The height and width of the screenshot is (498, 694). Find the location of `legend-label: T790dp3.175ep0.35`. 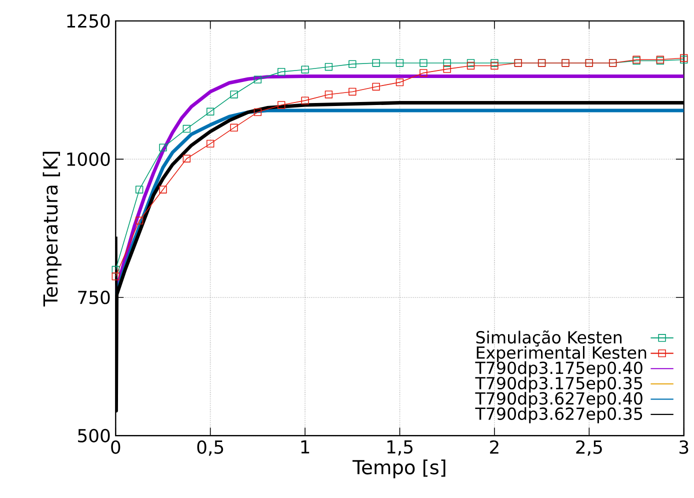

legend-label: T790dp3.175ep0.35 is located at coordinates (558, 384).